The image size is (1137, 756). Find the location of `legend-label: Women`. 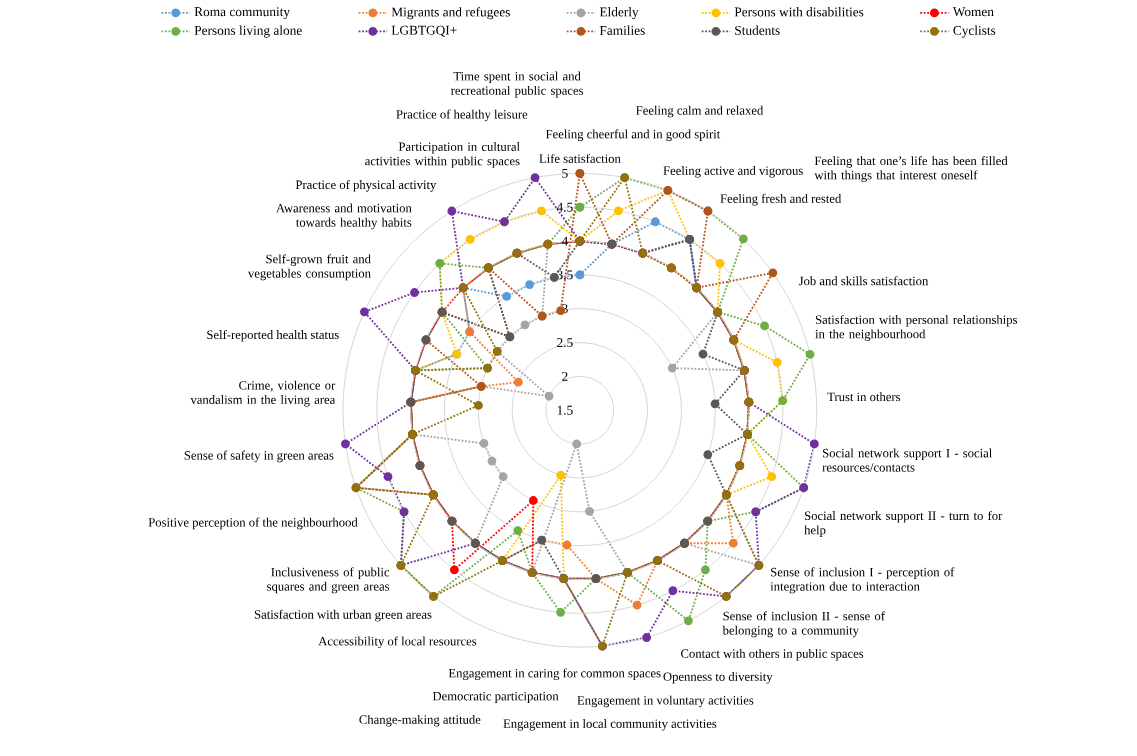

legend-label: Women is located at coordinates (973, 12).